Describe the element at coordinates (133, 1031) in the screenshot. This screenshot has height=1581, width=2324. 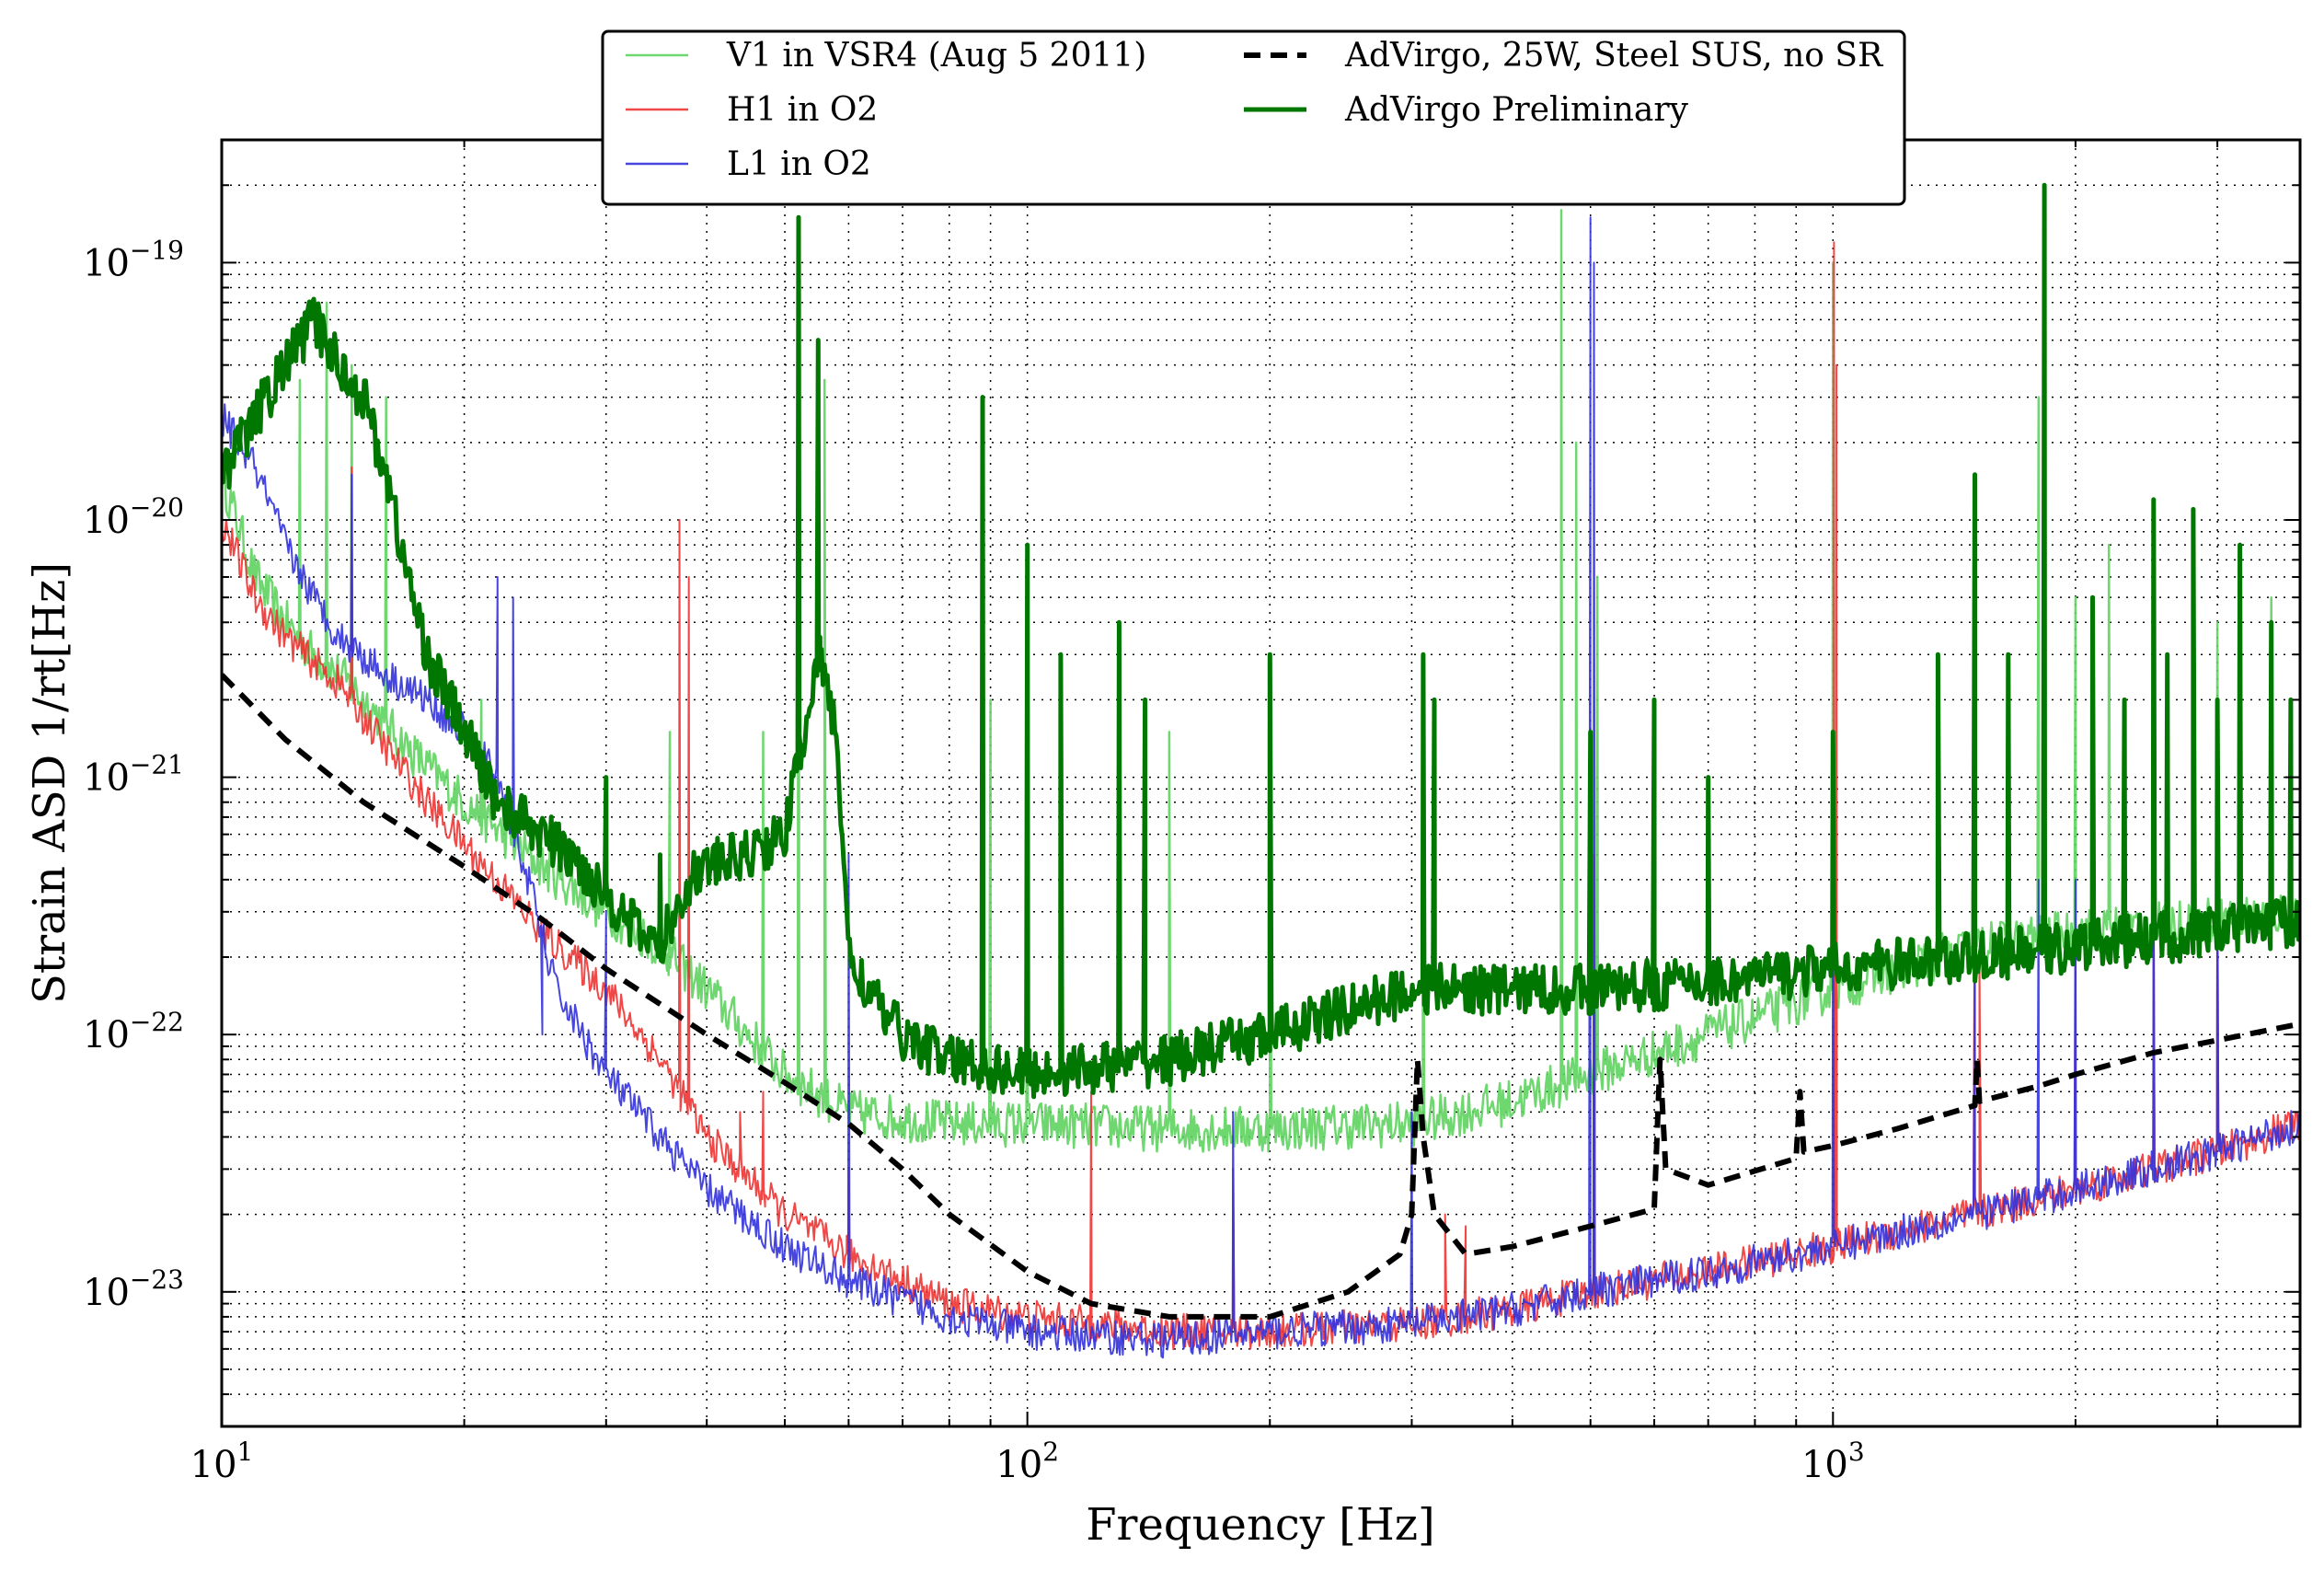
I see `y-tick-label: 10−22` at that location.